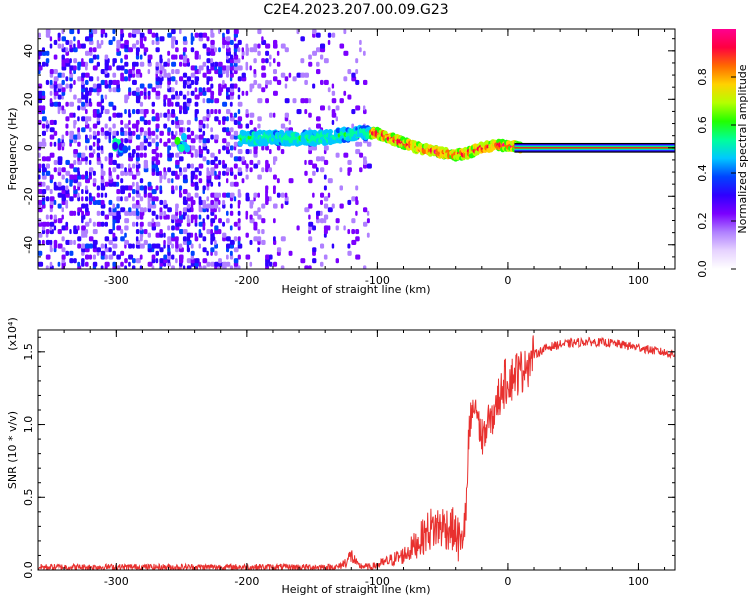 This screenshot has height=600, width=750. I want to click on y-tick-label: -20, so click(28, 196).